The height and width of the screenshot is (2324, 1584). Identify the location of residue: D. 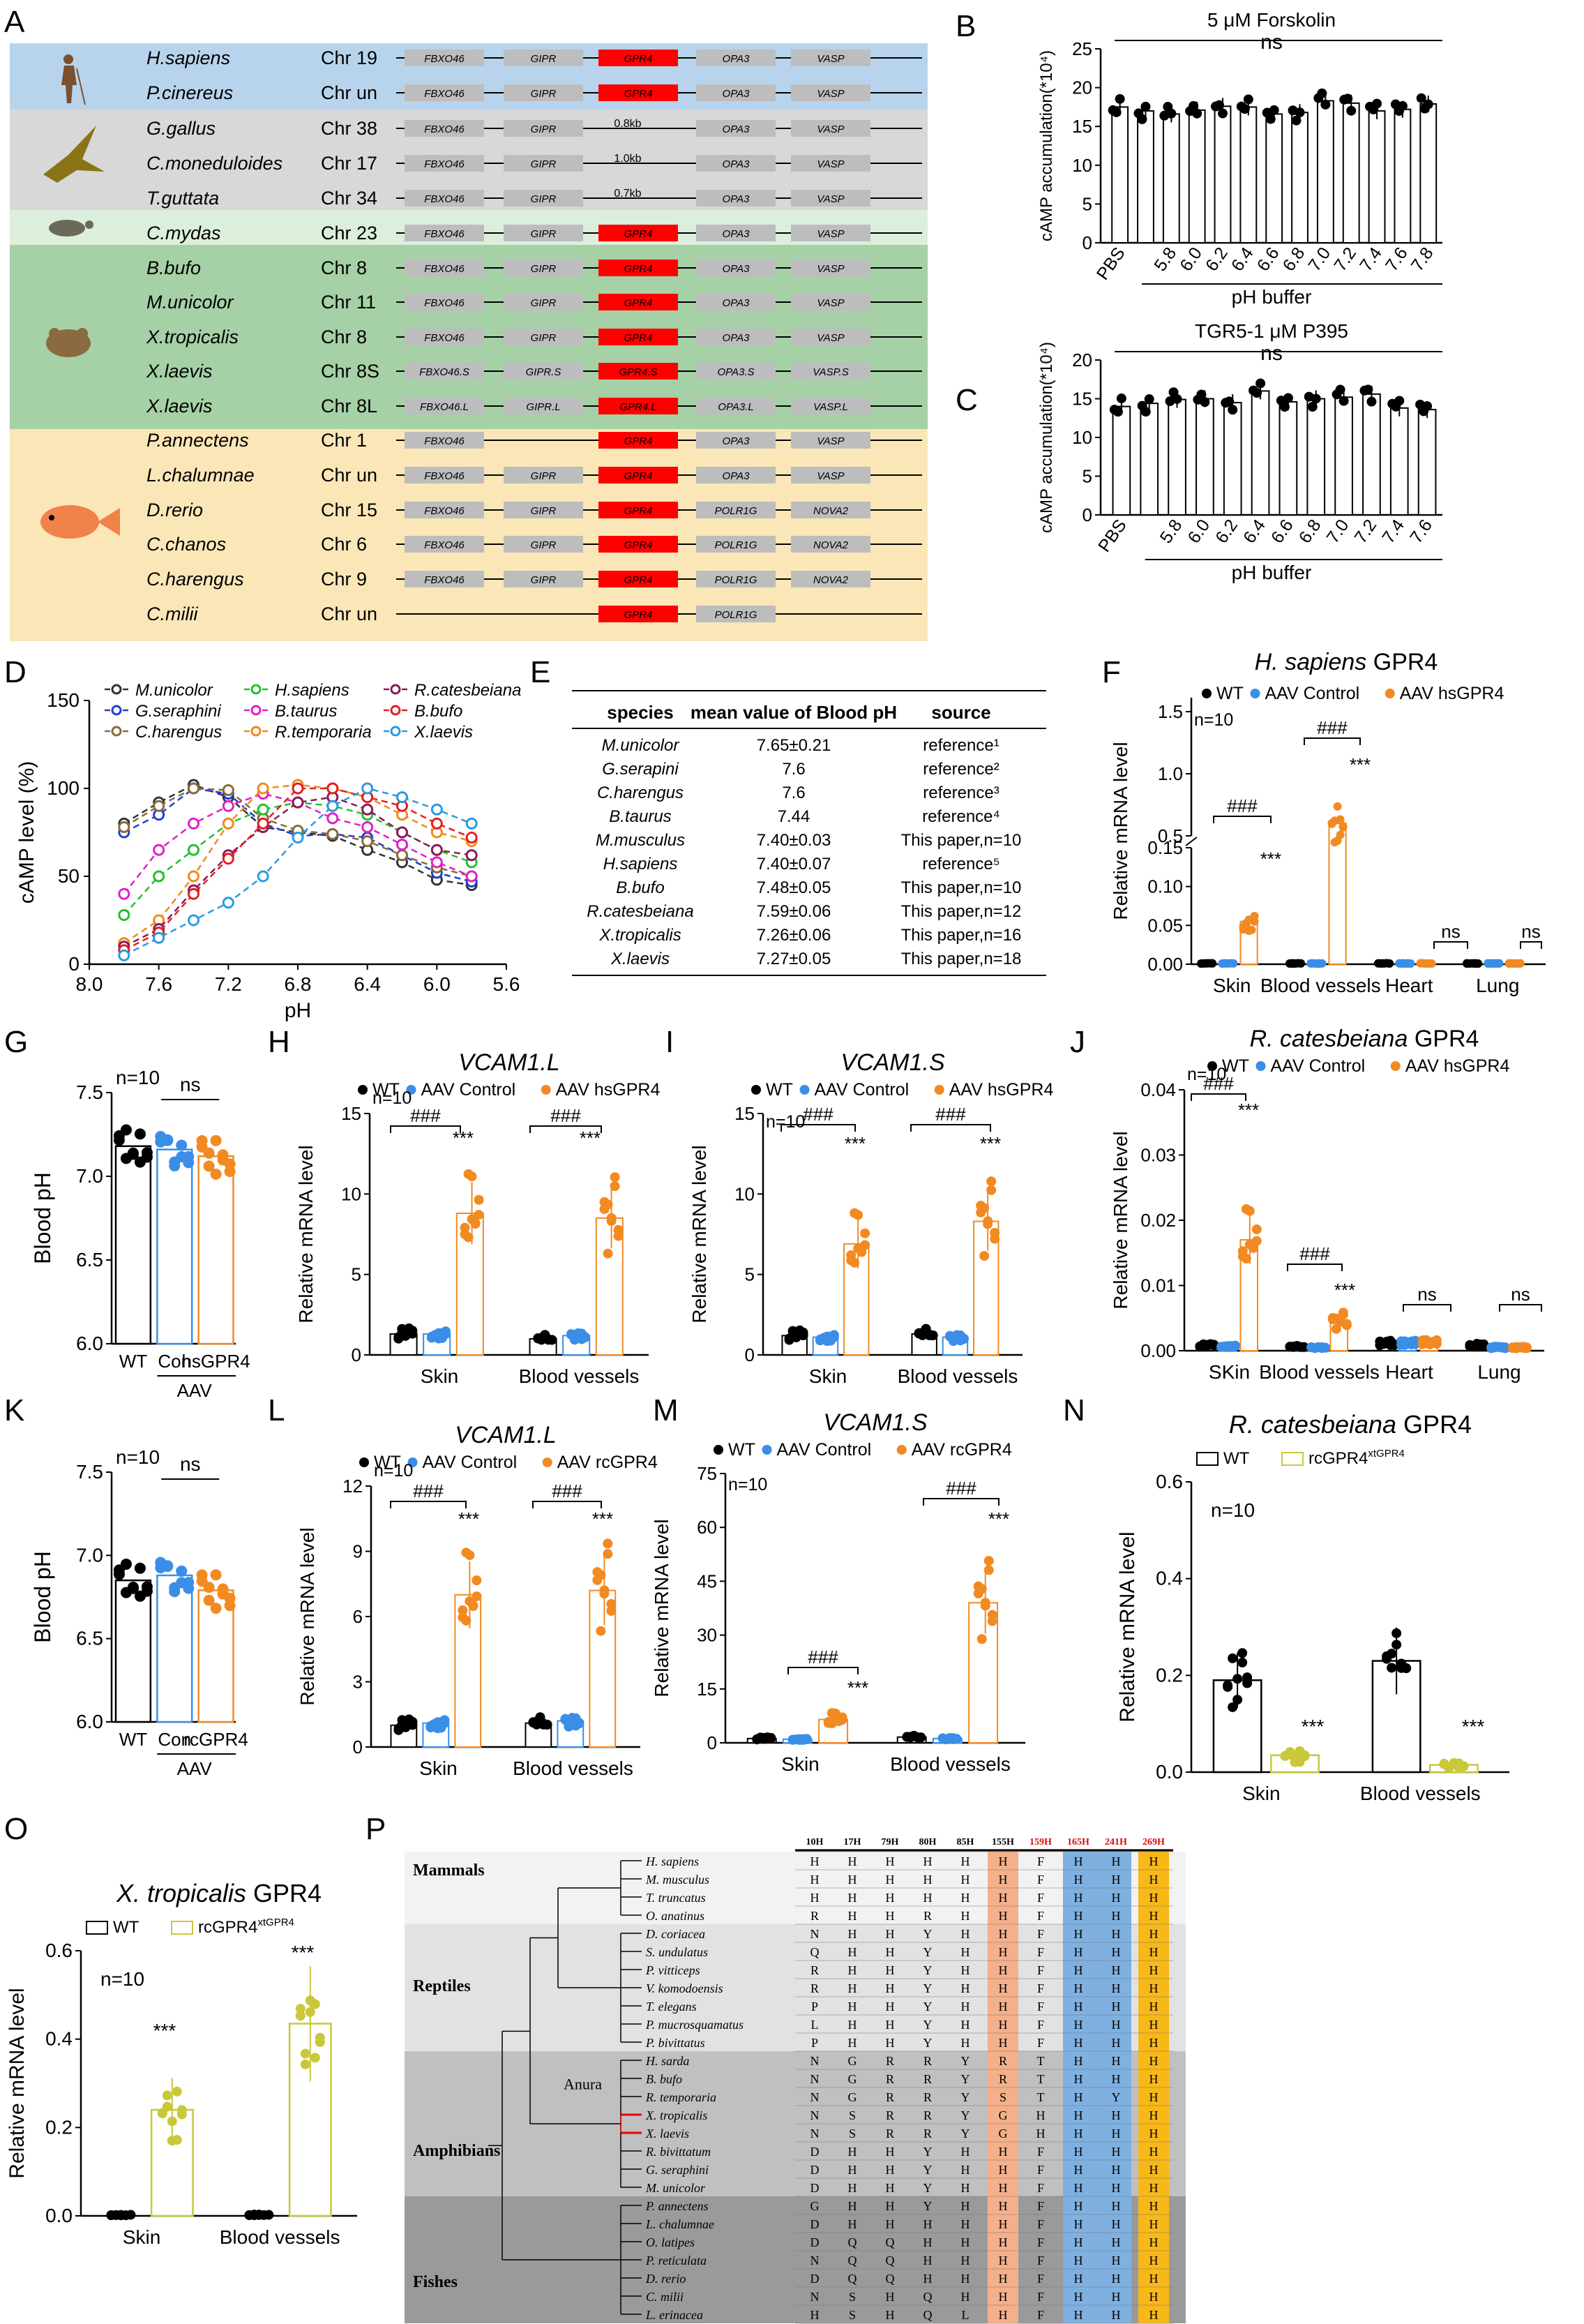
(815, 2279).